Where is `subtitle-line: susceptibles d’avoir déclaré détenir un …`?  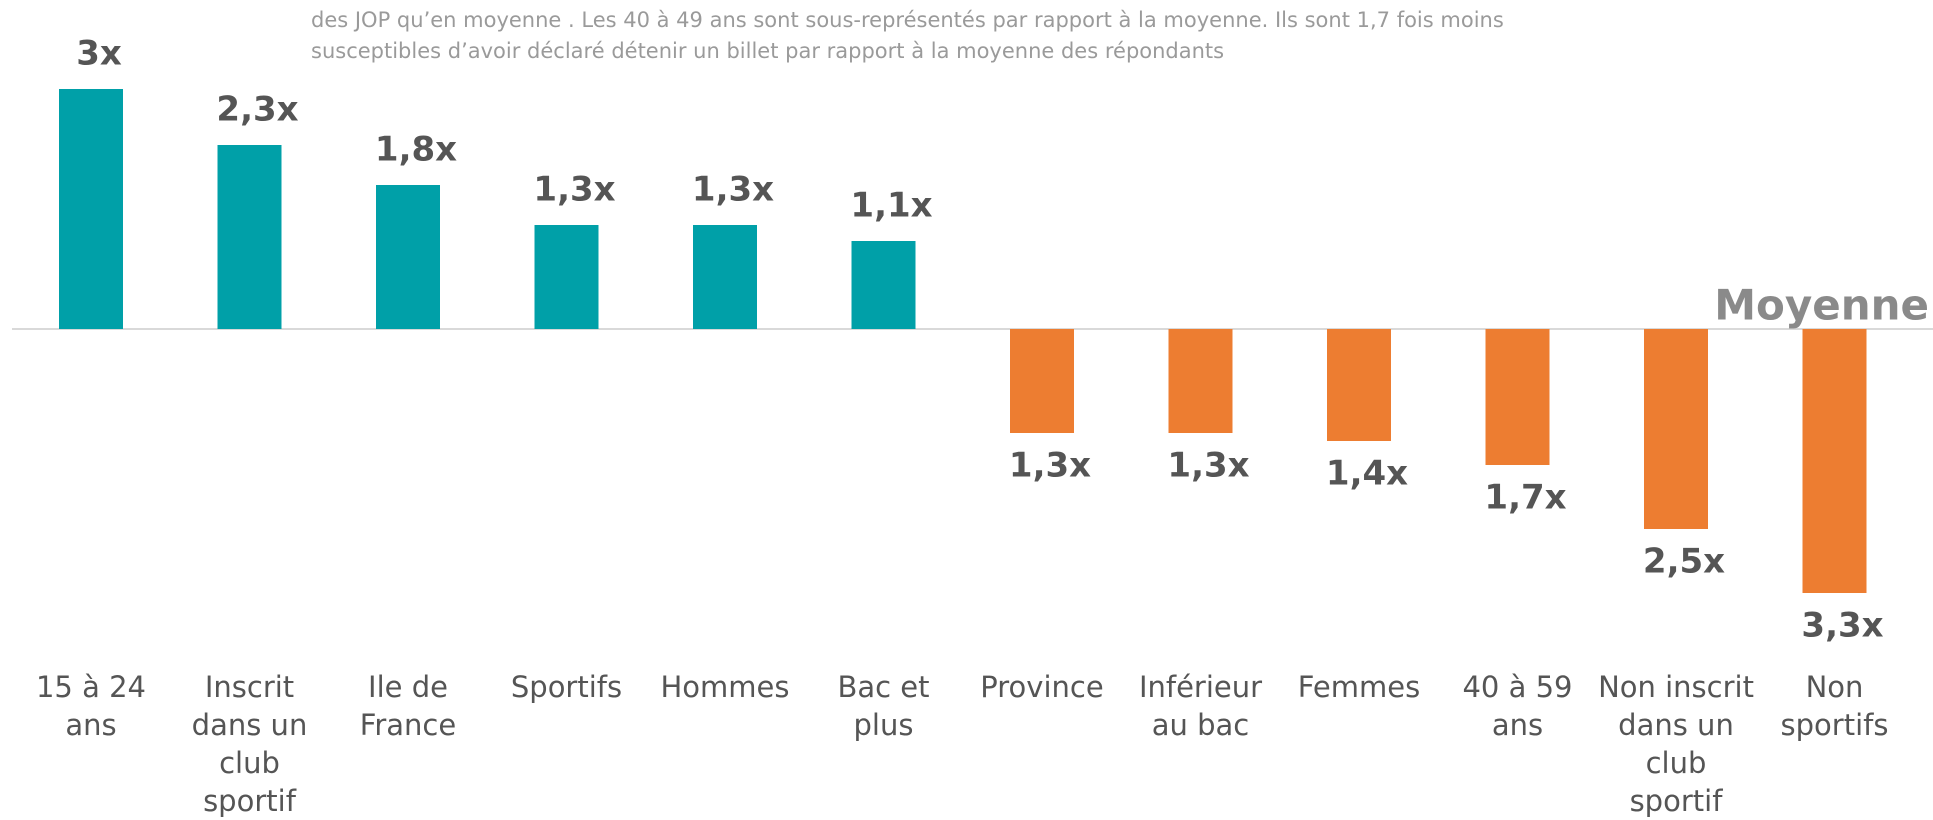
subtitle-line: susceptibles d’avoir déclaré détenir un … is located at coordinates (767, 51).